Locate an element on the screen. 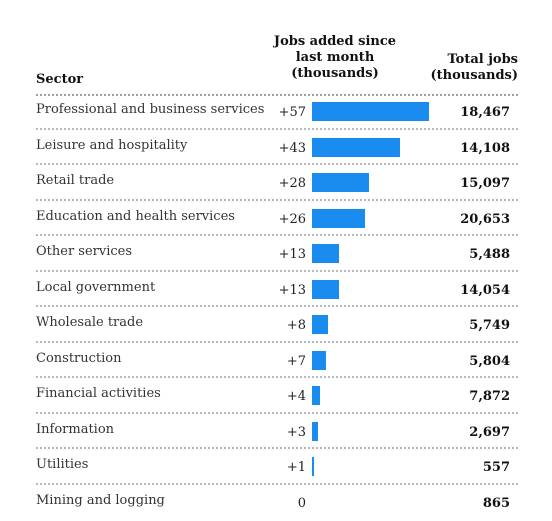 This screenshot has height=521, width=552. table-row: Information +3 2,697 is located at coordinates (277, 431).